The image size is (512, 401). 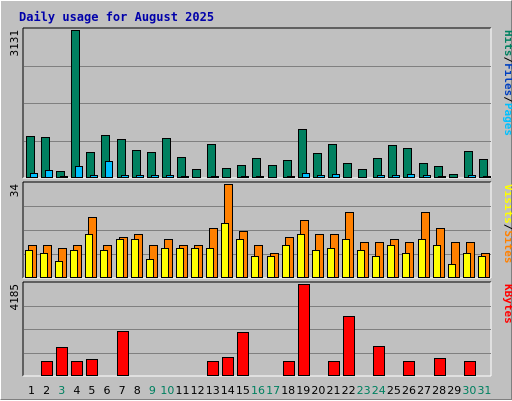 I want to click on svg-text: Hits/Files/Pages, so click(x=507, y=83).